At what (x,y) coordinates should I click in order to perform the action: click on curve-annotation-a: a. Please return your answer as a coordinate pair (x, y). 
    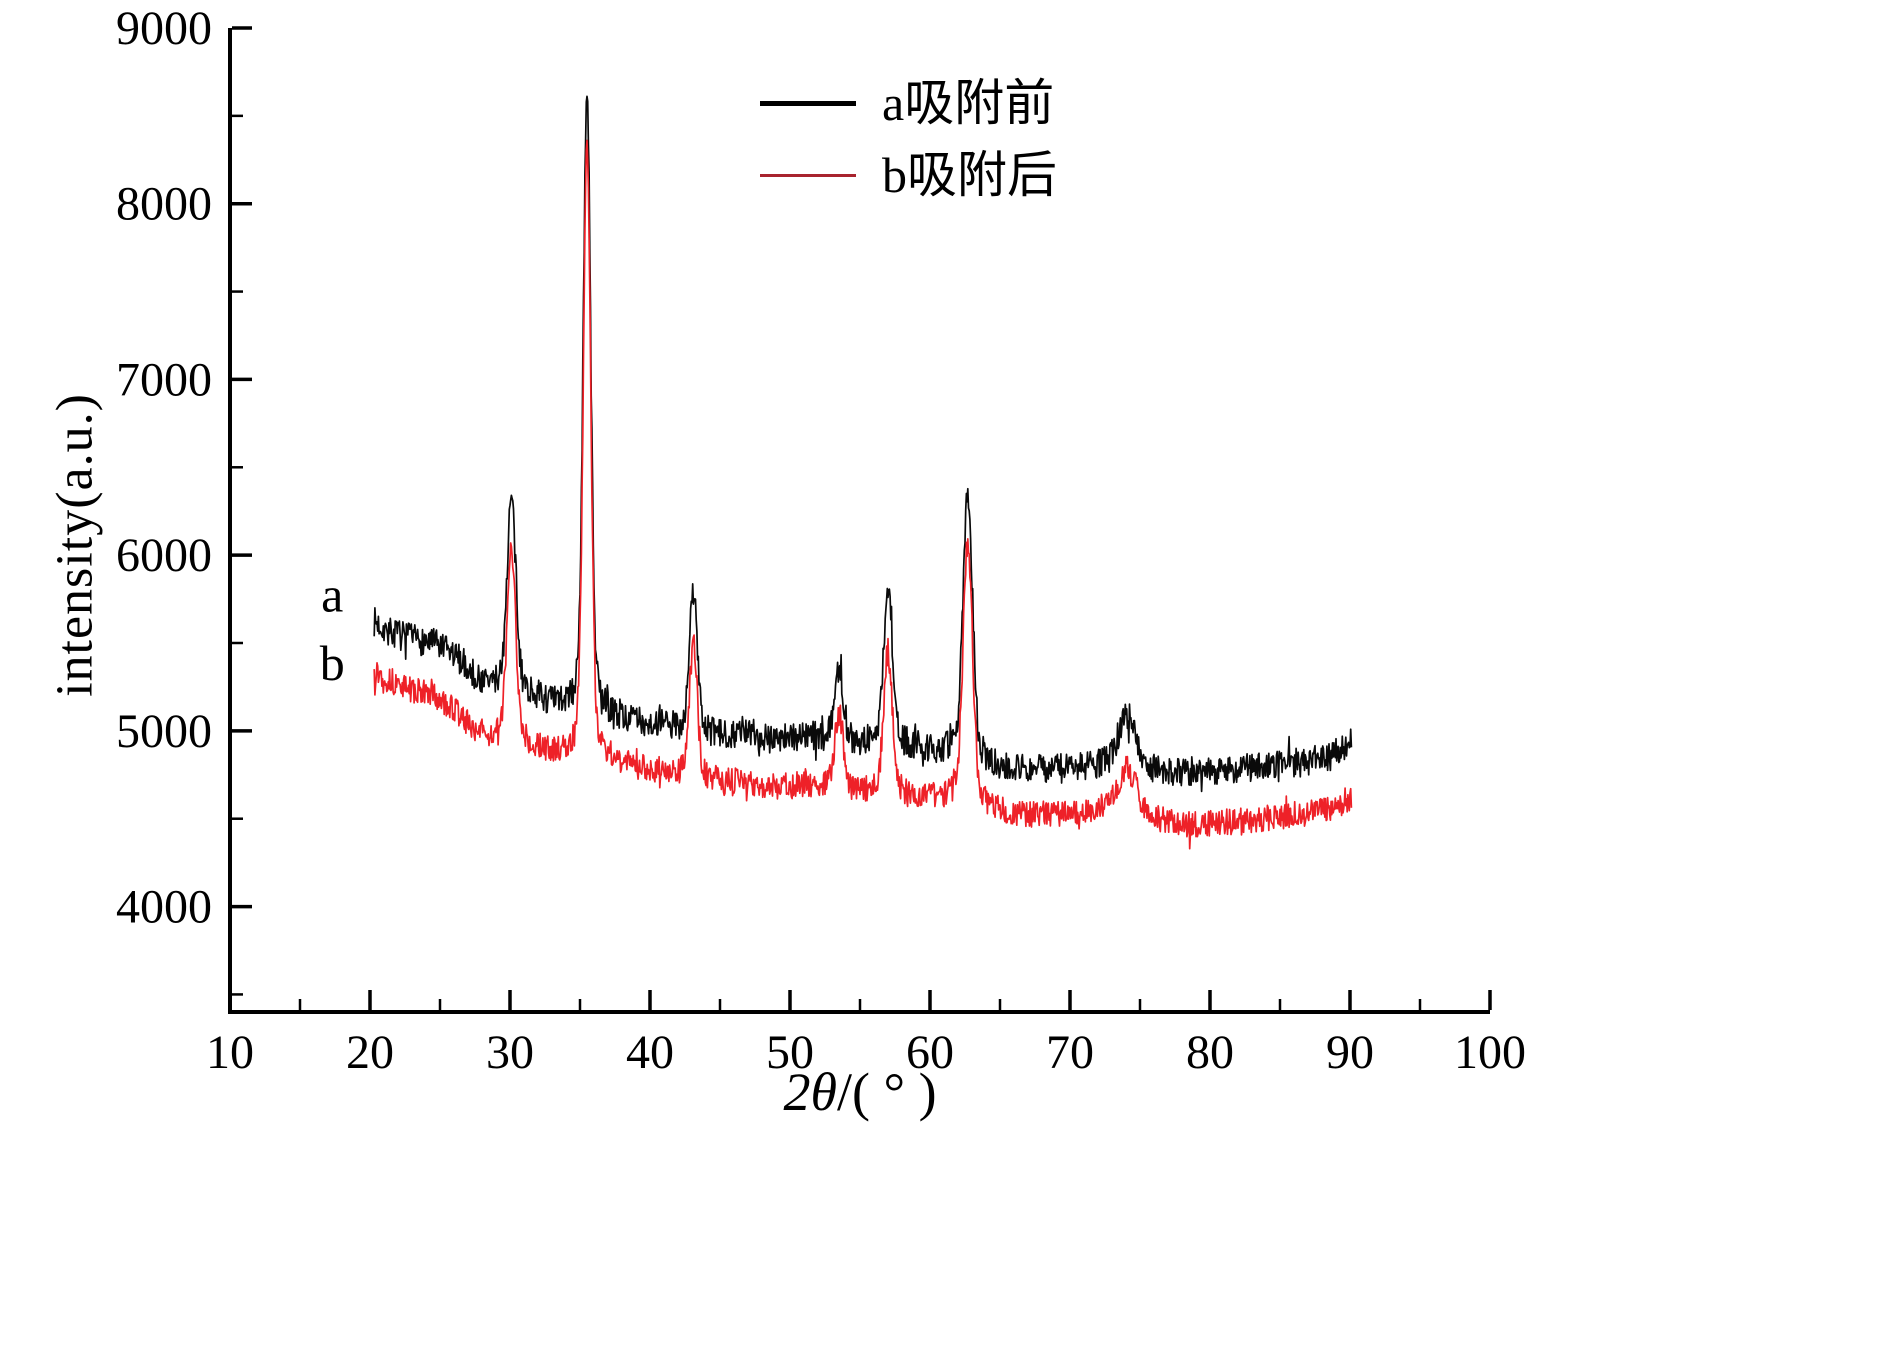
    Looking at the image, I should click on (332, 594).